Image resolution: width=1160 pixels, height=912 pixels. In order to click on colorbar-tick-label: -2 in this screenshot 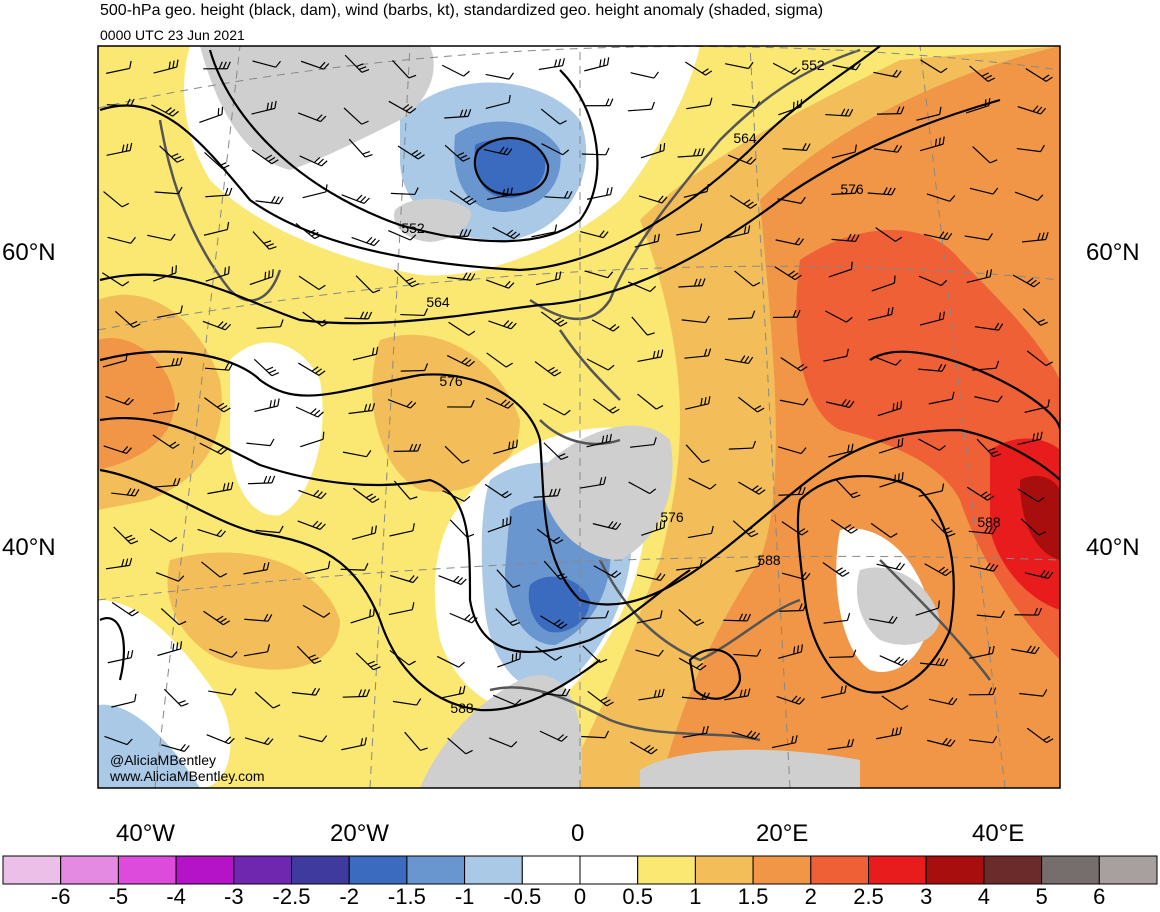, I will do `click(349, 896)`.